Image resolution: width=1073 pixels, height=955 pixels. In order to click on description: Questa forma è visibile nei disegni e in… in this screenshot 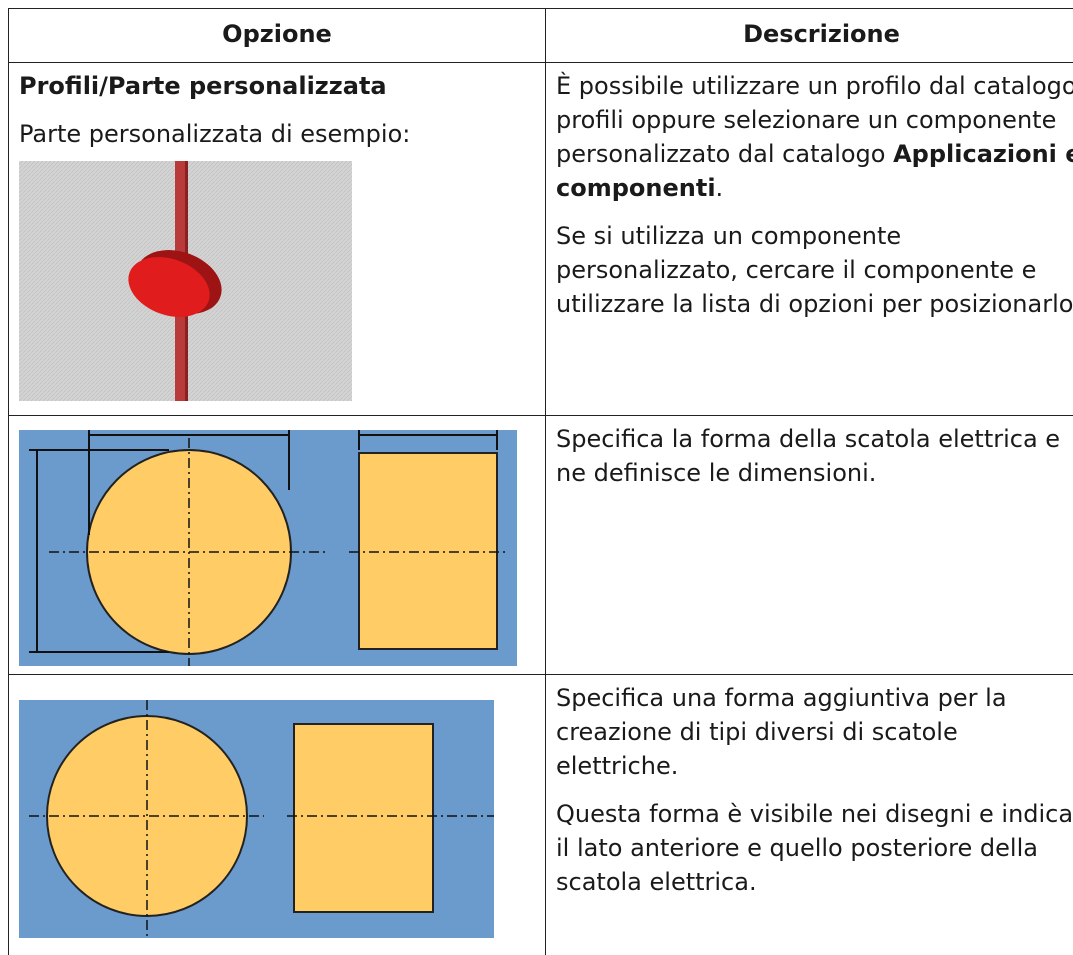, I will do `click(814, 848)`.